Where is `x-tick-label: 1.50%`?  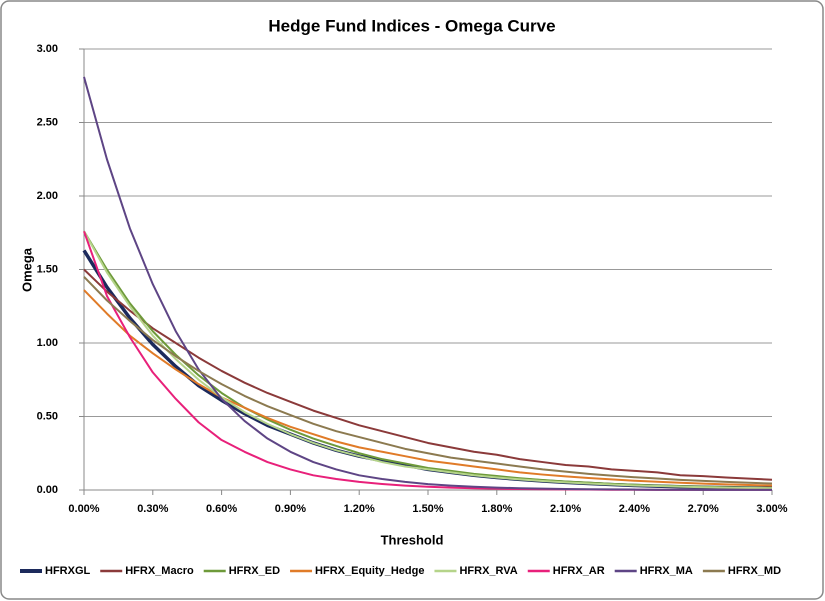
x-tick-label: 1.50% is located at coordinates (427, 509).